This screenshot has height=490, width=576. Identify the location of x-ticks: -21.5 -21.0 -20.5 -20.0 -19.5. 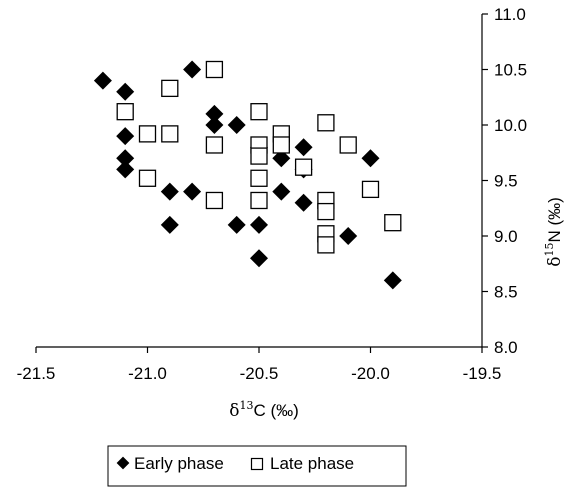
(259, 365).